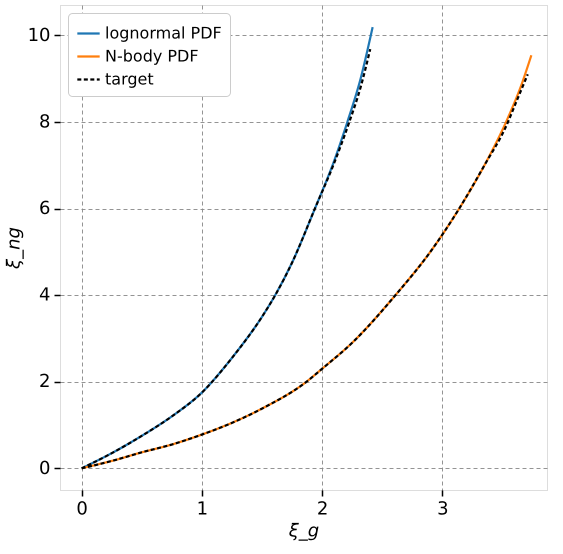  What do you see at coordinates (39, 35) in the screenshot?
I see `y-tick-label: 10` at bounding box center [39, 35].